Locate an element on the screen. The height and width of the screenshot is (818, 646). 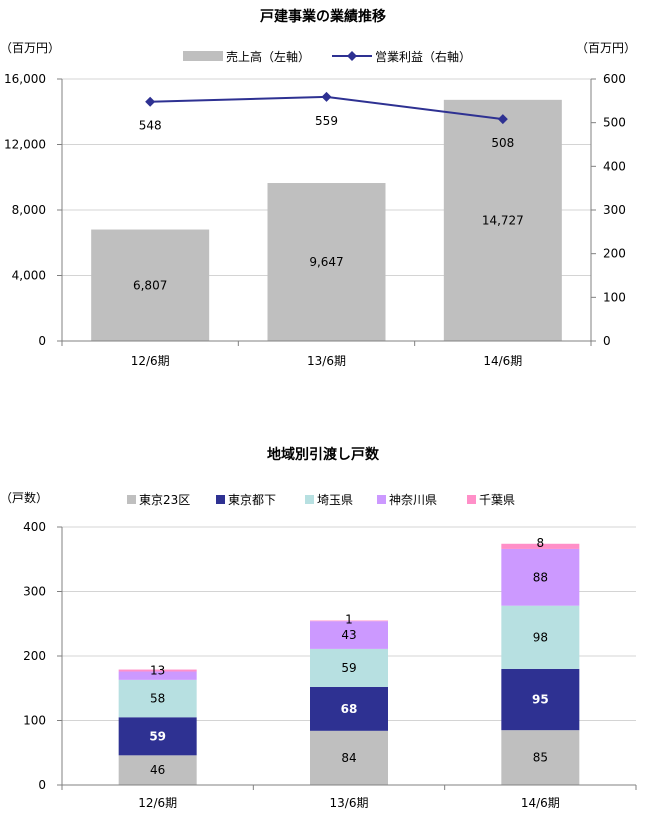
y-tick-label: 100 is located at coordinates (34, 721).